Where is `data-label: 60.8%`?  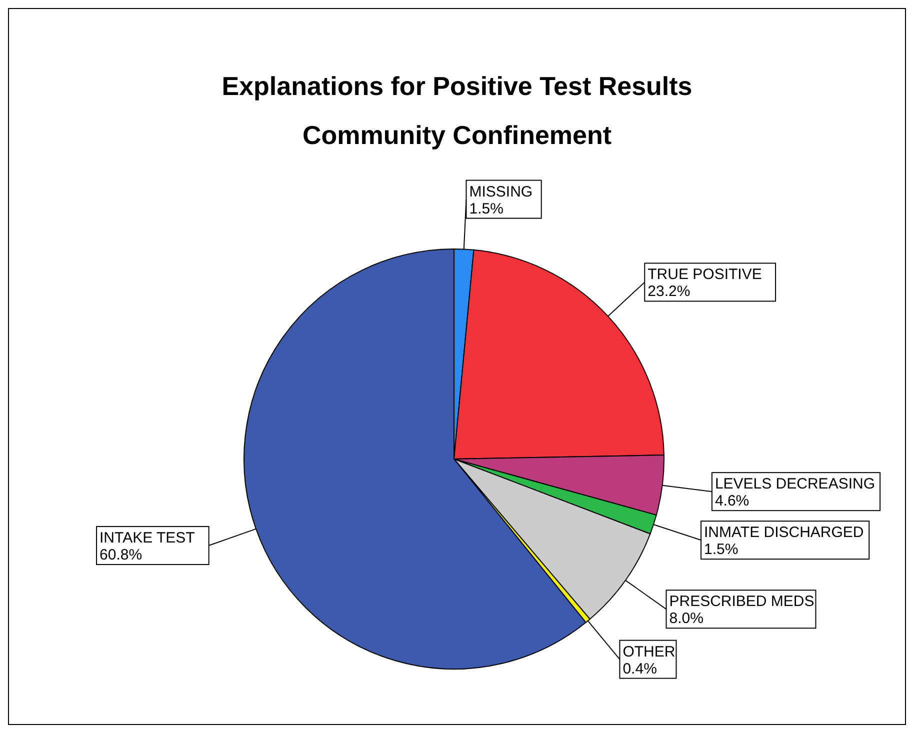
data-label: 60.8% is located at coordinates (121, 555).